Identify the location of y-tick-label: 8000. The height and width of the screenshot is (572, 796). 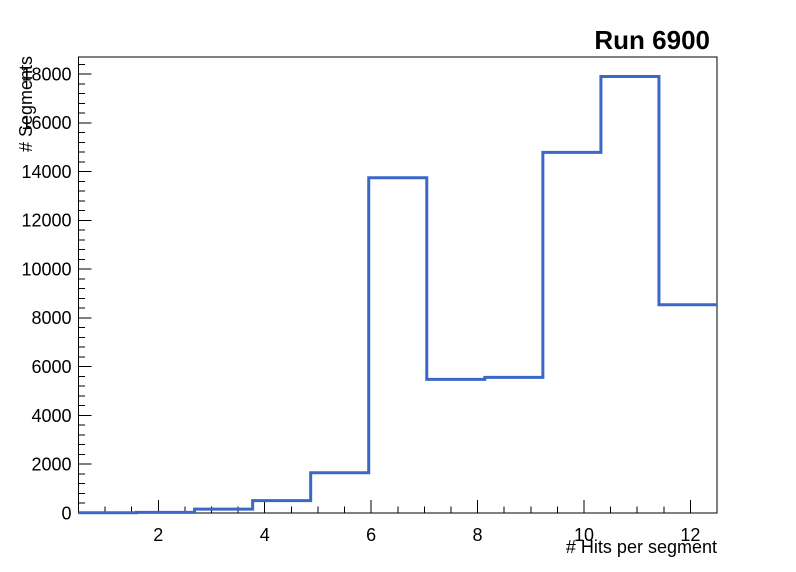
(51, 318).